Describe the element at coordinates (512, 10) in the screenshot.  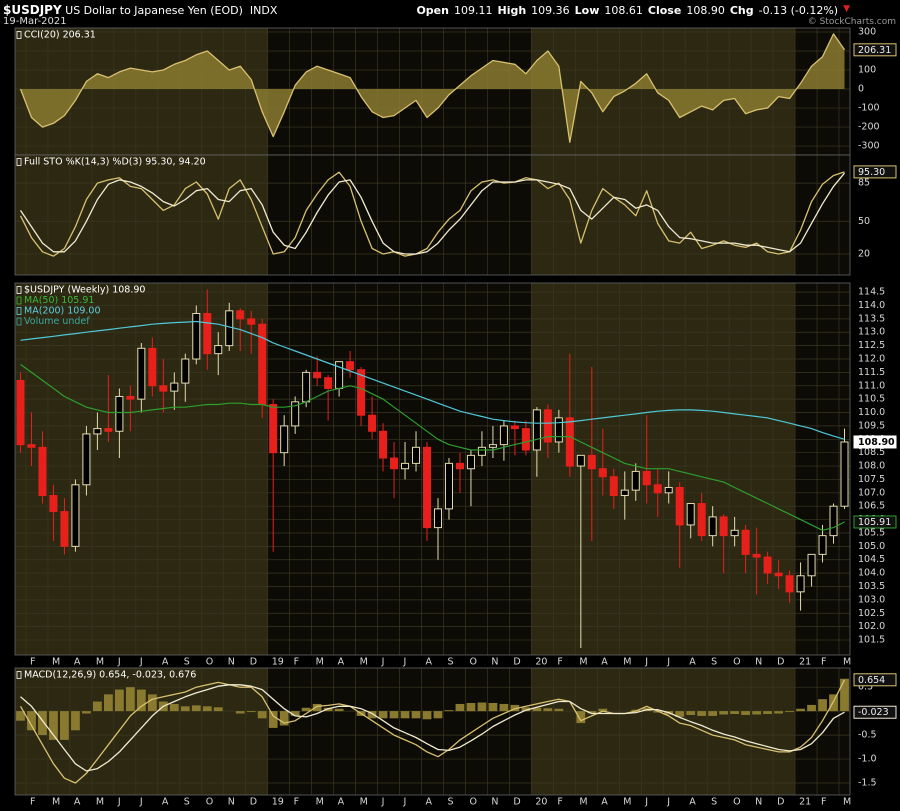
I see `quote-label: High` at that location.